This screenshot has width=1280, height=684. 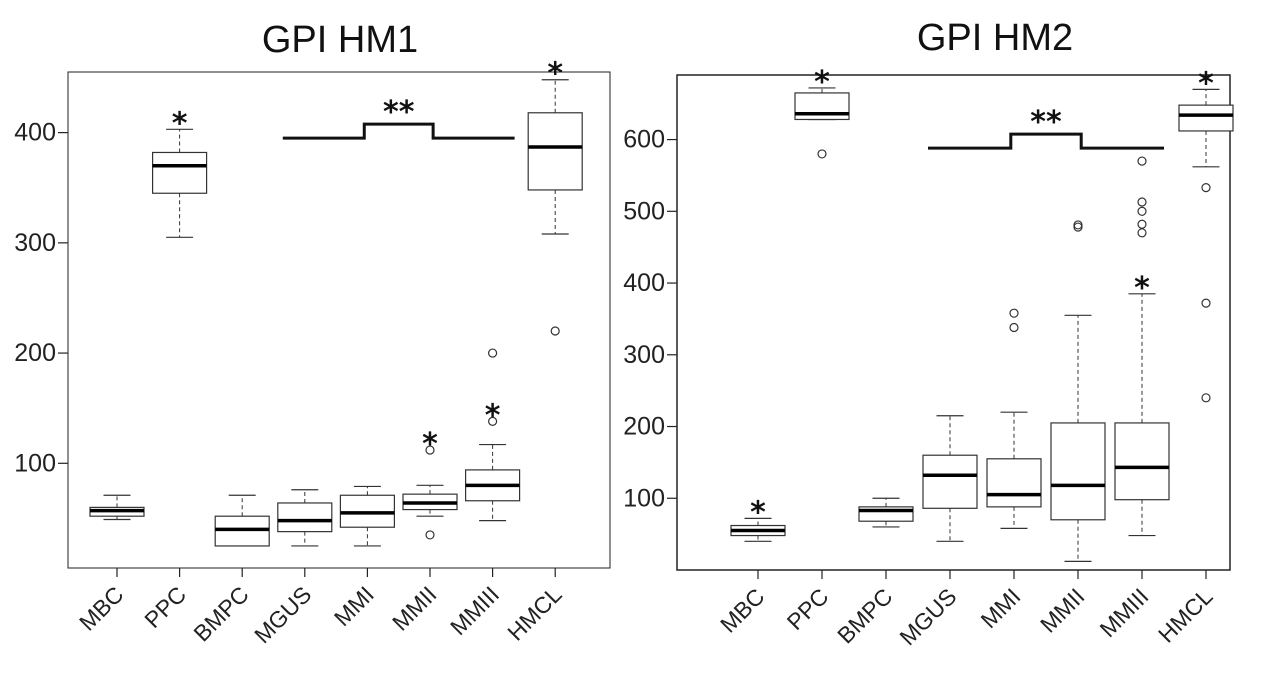 I want to click on y-tick-label: 600, so click(x=644, y=140).